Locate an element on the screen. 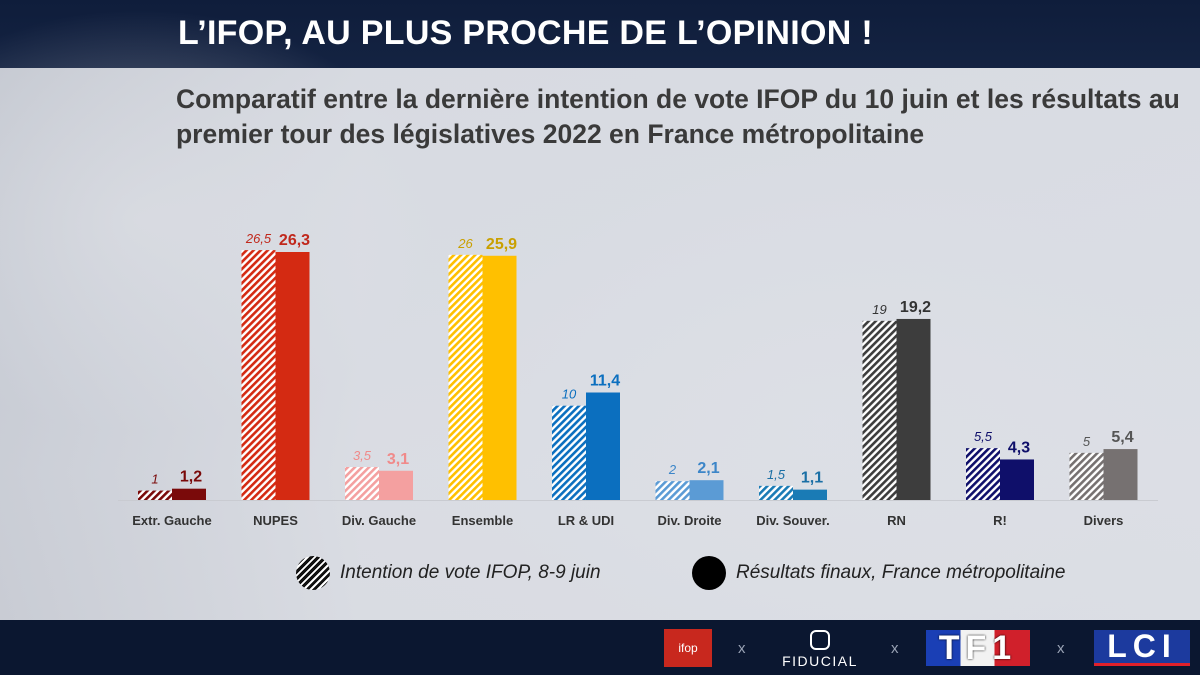  data-label-ifop: 26,5 is located at coordinates (258, 238).